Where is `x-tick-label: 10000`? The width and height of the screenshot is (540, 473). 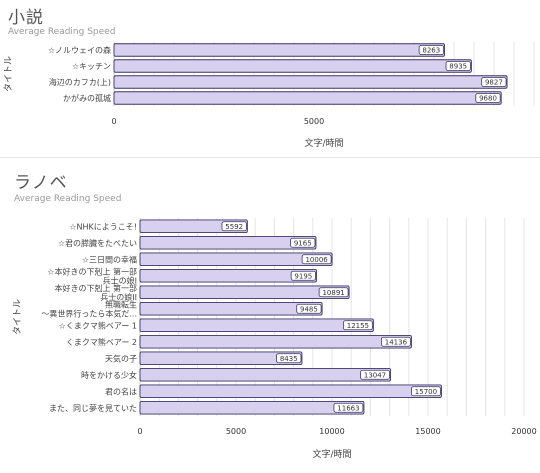
x-tick-label: 10000 is located at coordinates (331, 431).